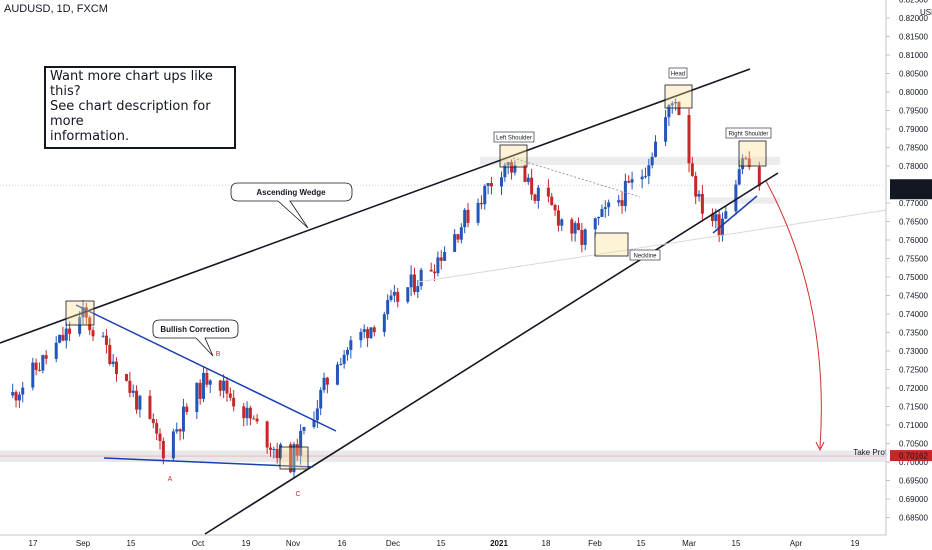 This screenshot has width=932, height=550. Describe the element at coordinates (820, 446) in the screenshot. I see `projection-arrow-head` at that location.